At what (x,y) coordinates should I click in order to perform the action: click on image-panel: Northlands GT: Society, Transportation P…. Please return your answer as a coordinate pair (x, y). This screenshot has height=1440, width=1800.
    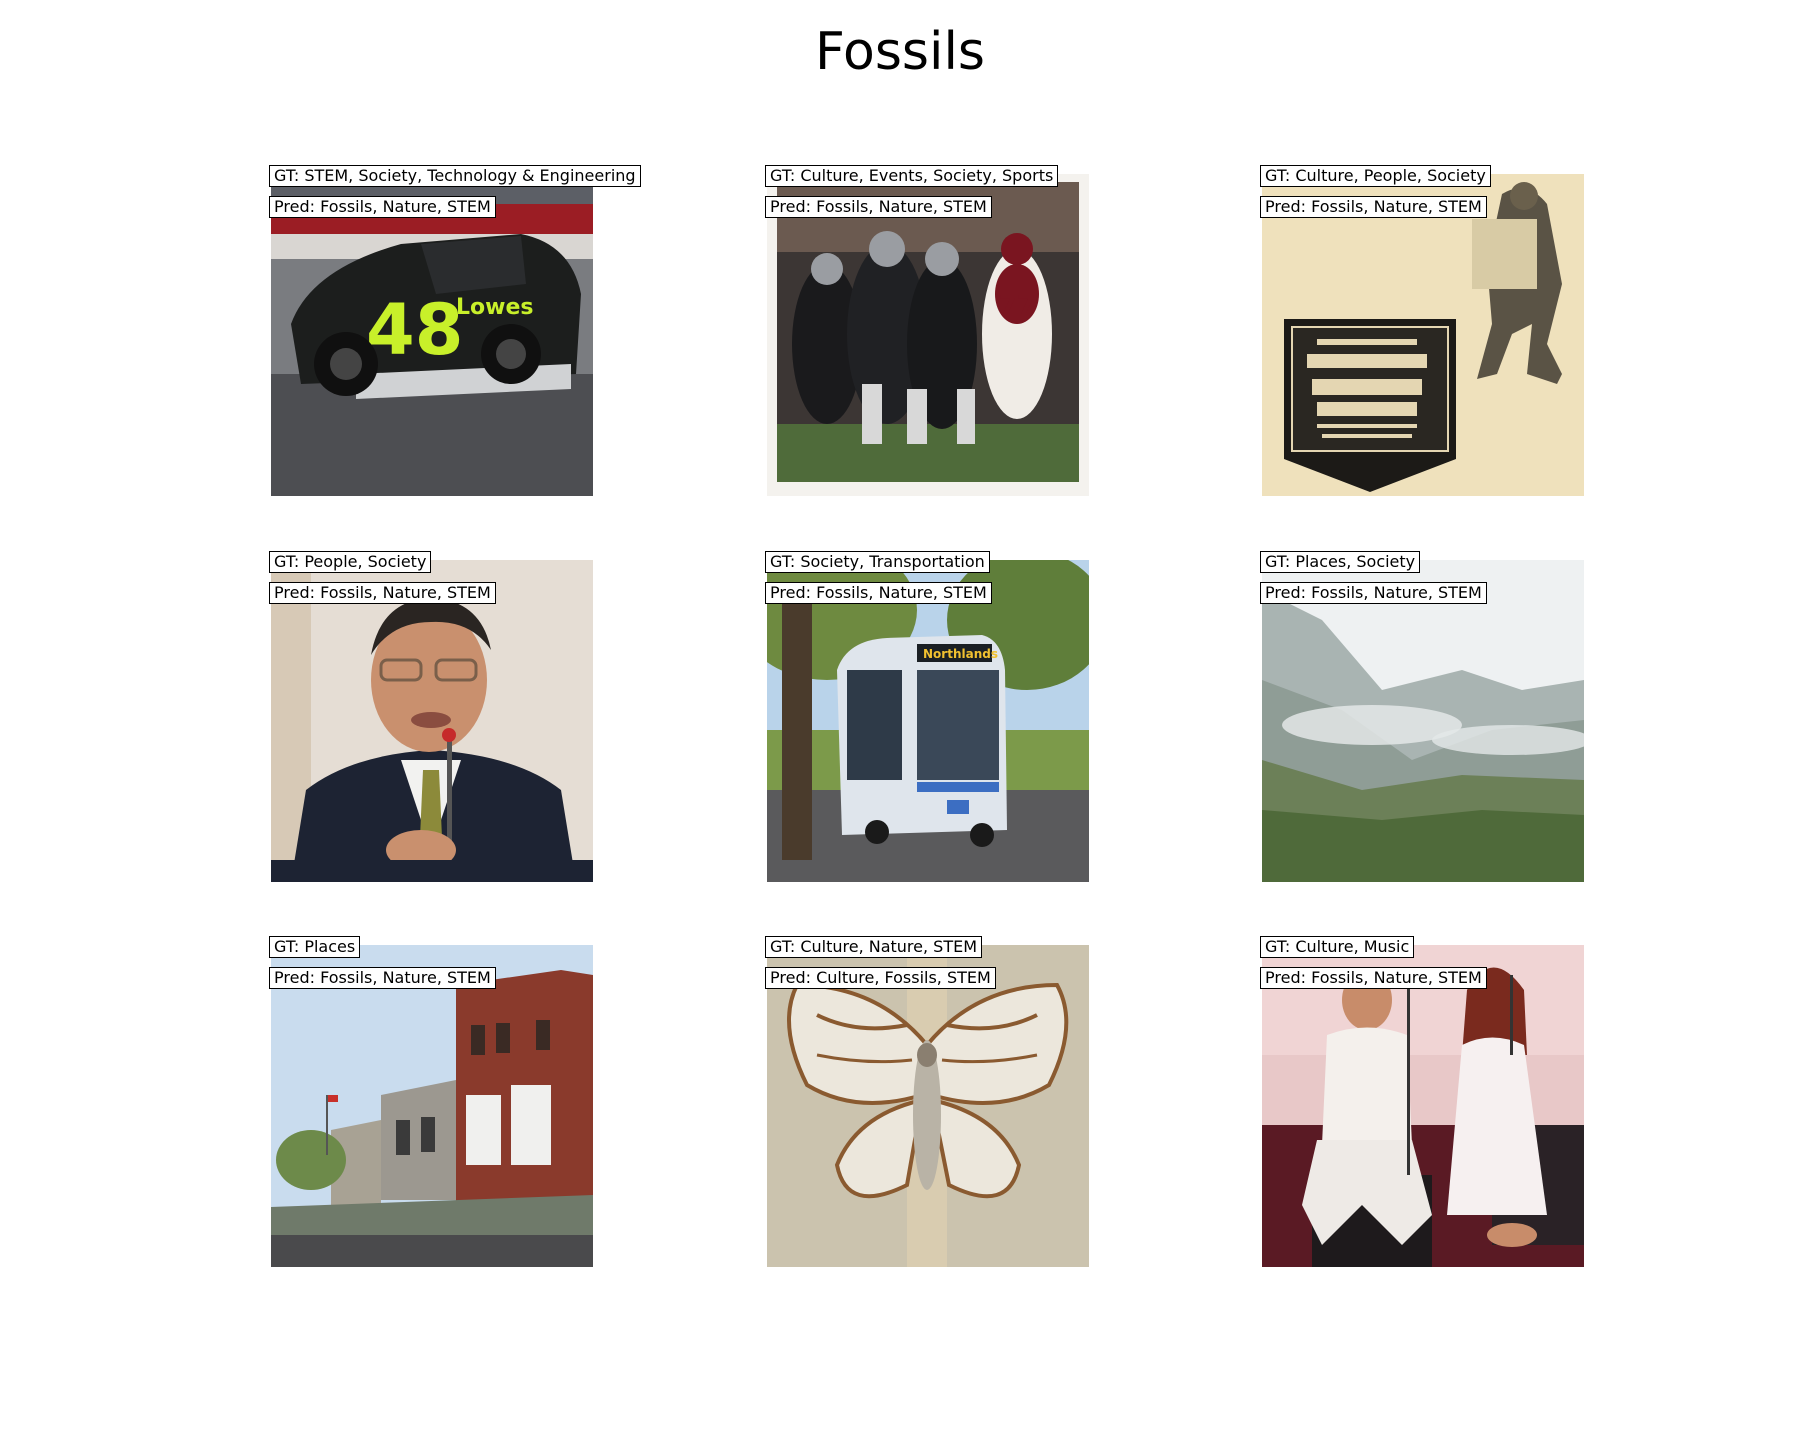
    Looking at the image, I should click on (927, 716).